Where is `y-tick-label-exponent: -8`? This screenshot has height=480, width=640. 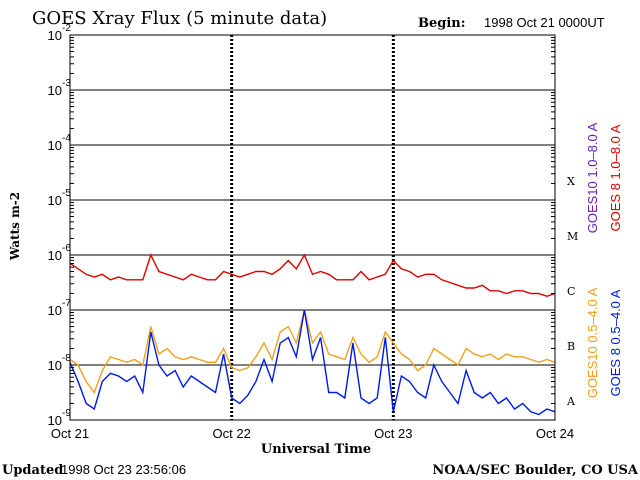 y-tick-label-exponent: -8 is located at coordinates (66, 358).